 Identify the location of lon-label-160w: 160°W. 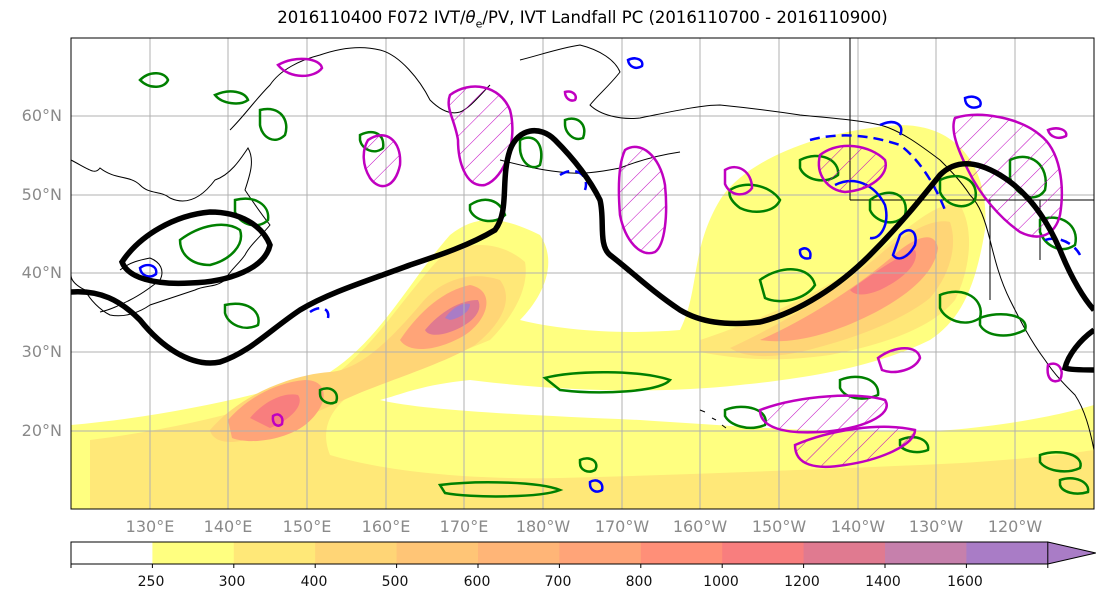
(700, 526).